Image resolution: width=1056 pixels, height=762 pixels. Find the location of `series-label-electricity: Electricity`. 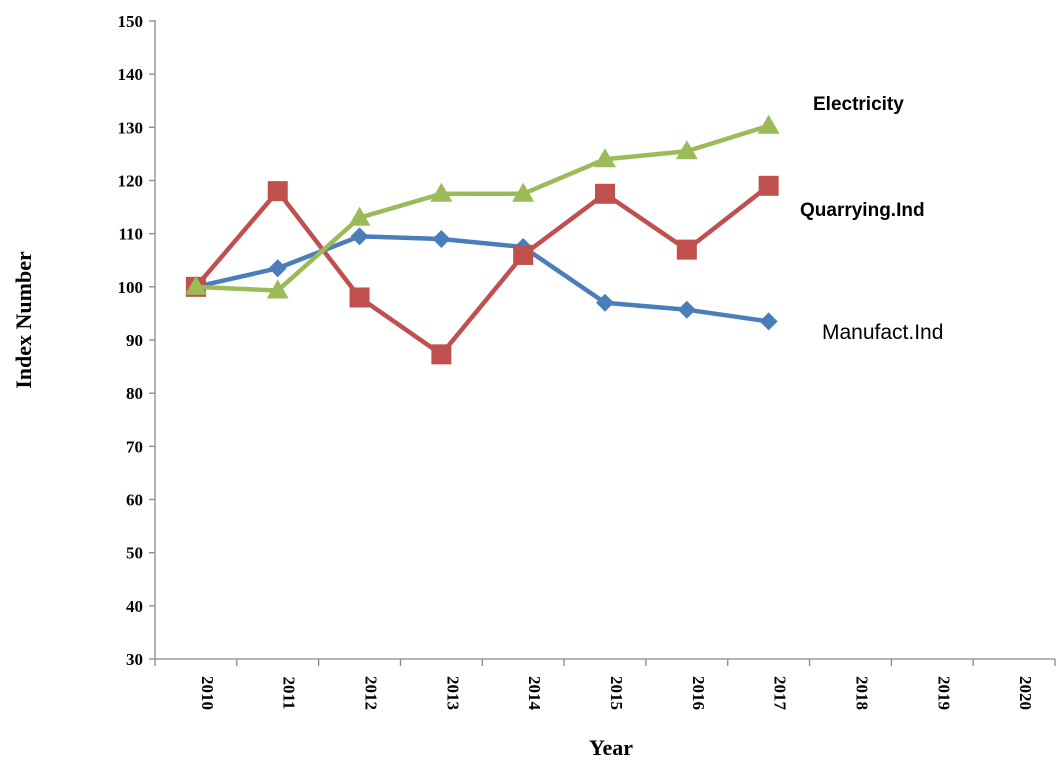

series-label-electricity: Electricity is located at coordinates (858, 104).